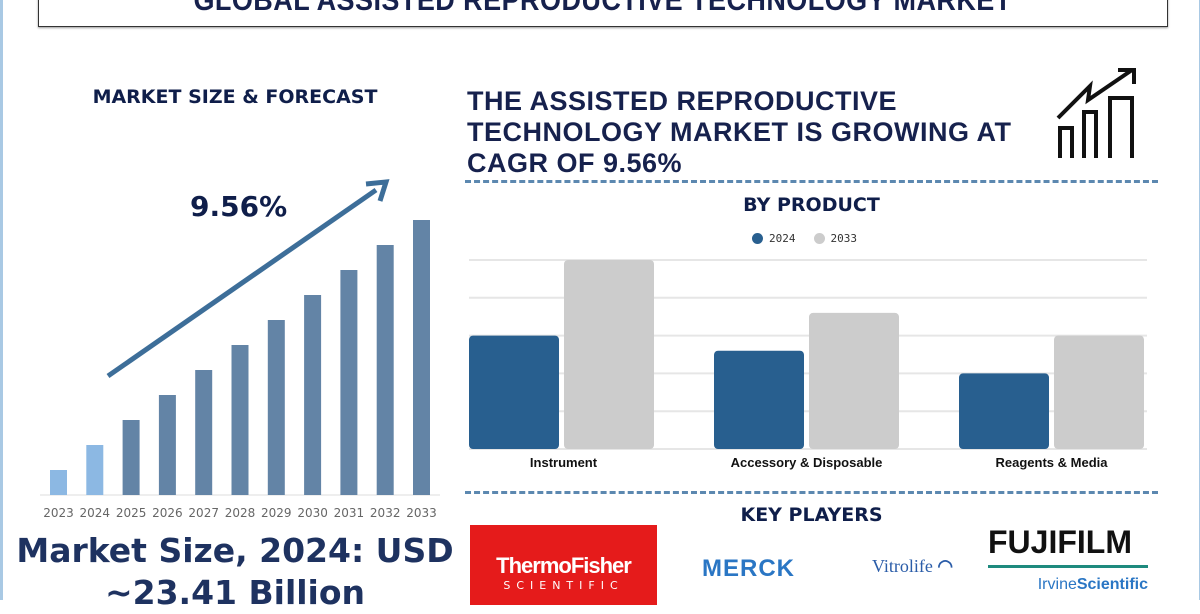 This screenshot has width=1200, height=614. I want to click on chart-legend: 2024 2033, so click(804, 238).